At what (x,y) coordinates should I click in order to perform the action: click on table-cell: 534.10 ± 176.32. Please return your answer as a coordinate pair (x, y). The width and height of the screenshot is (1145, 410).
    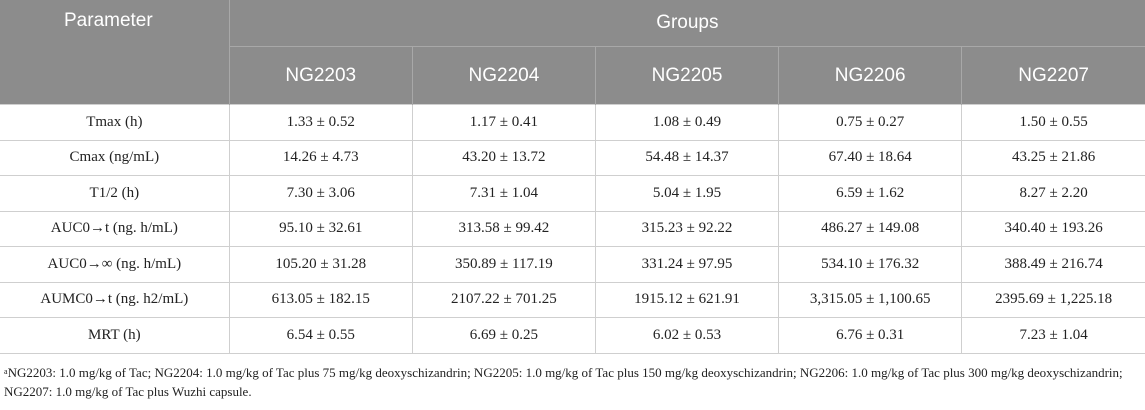
    Looking at the image, I should click on (870, 264).